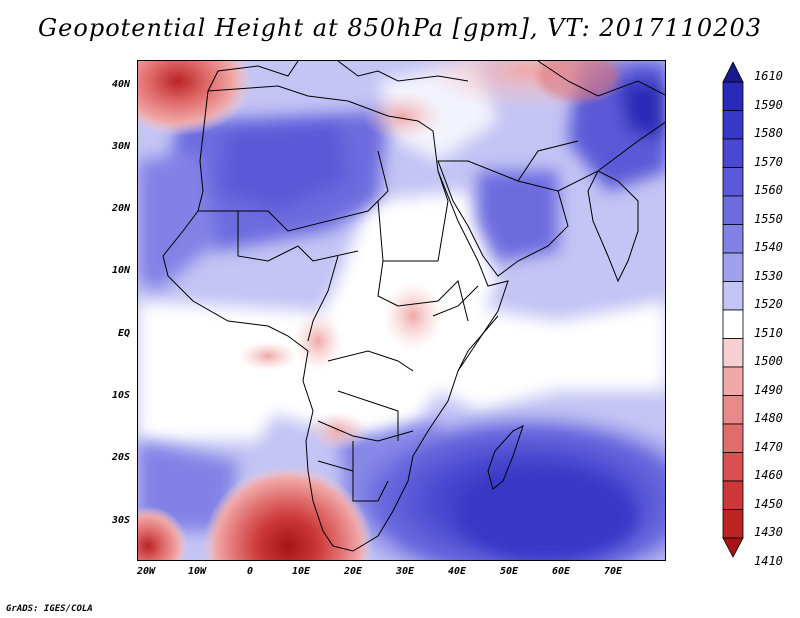 The height and width of the screenshot is (618, 800). What do you see at coordinates (768, 190) in the screenshot?
I see `colorbar-label: 1560` at bounding box center [768, 190].